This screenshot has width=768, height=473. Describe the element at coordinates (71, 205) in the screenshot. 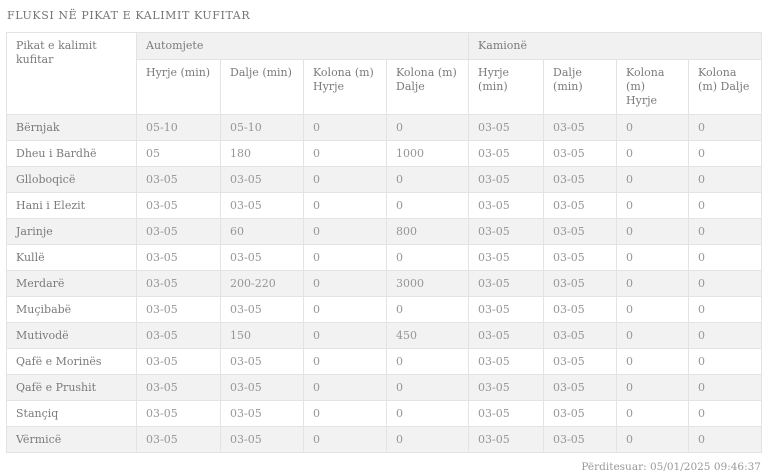

I see `crossing-point-name: Hani i Elezit` at that location.